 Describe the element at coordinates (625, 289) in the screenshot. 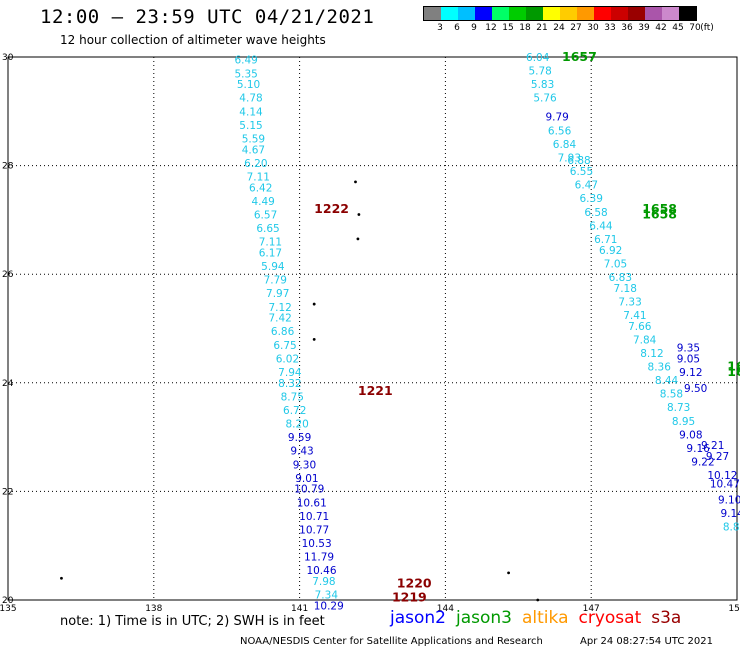

I see `swh-label: 7.18` at that location.